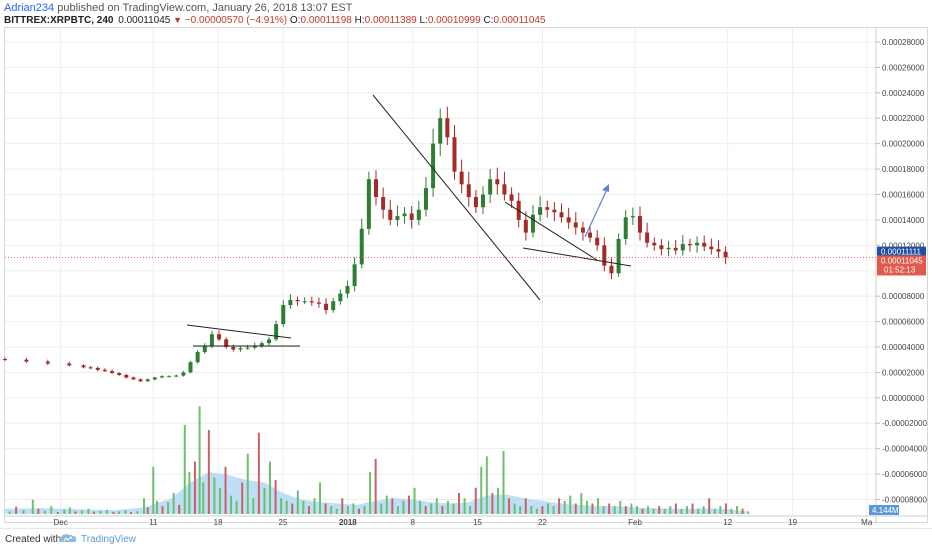 This screenshot has height=550, width=932. What do you see at coordinates (153, 522) in the screenshot?
I see `time-axis-label: 11` at bounding box center [153, 522].